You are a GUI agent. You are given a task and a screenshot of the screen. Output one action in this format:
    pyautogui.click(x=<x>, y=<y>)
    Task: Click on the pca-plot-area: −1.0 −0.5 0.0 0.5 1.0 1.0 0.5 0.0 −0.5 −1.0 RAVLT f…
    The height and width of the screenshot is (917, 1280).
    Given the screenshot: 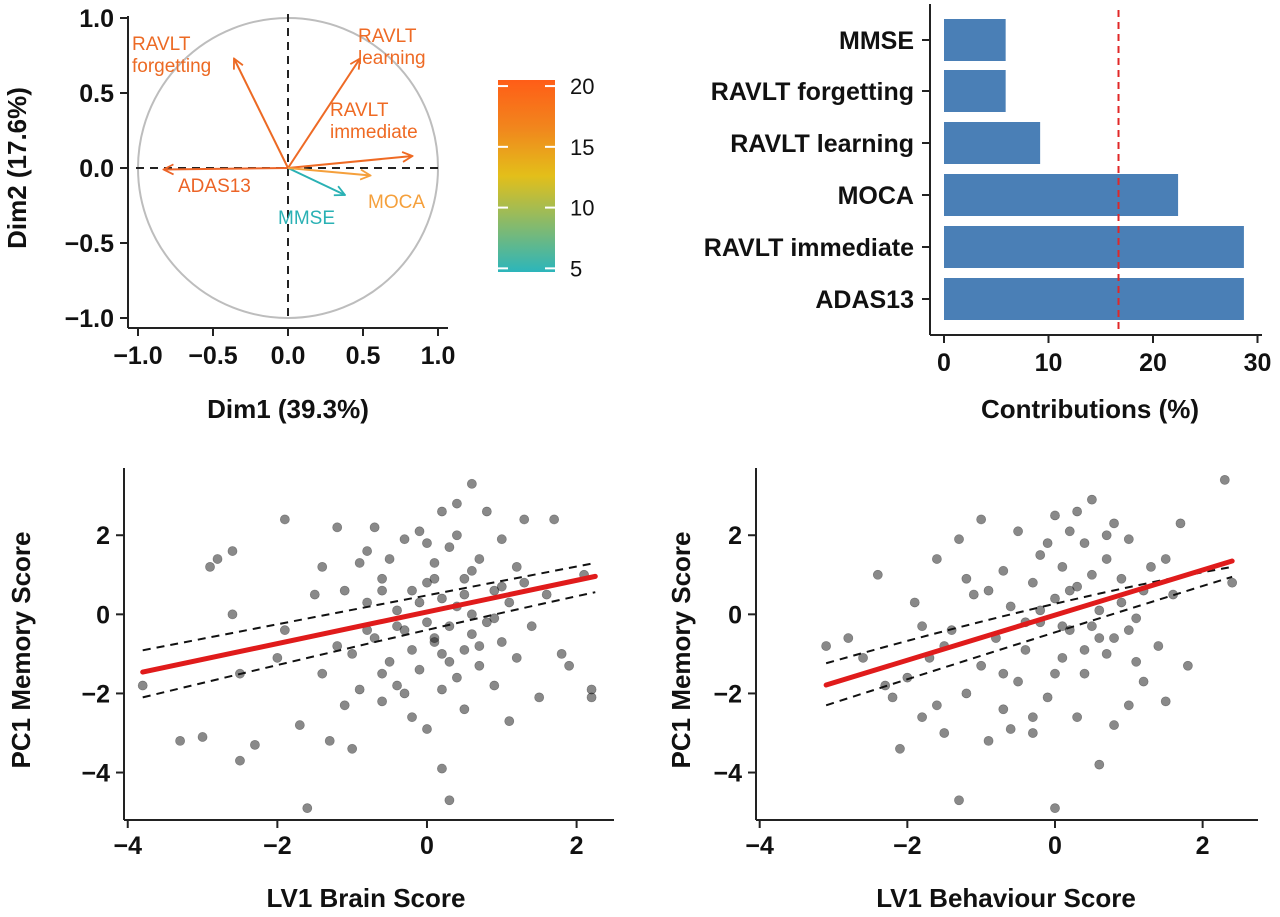 What is the action you would take?
    pyautogui.click(x=260, y=187)
    